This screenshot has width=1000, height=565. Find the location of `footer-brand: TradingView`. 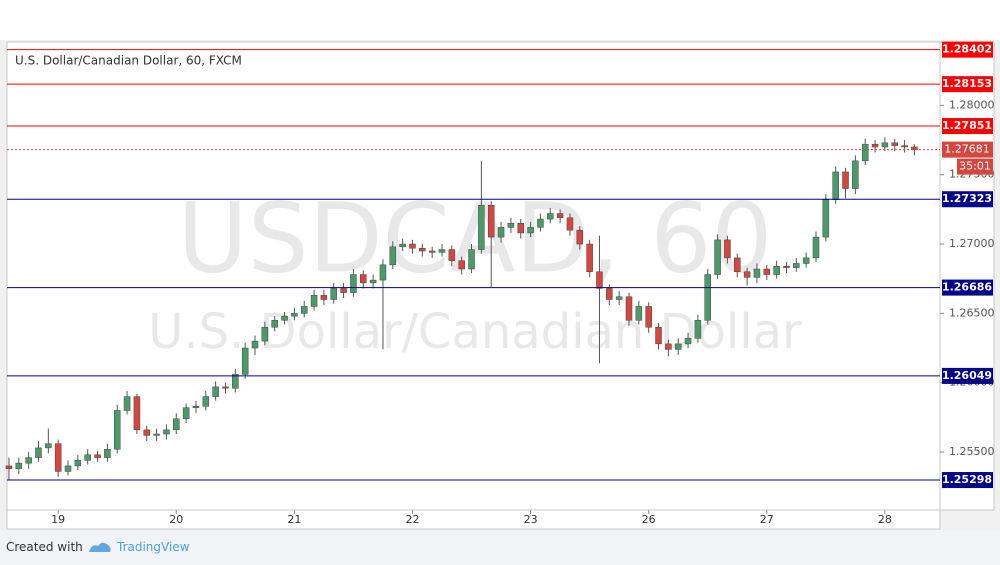

footer-brand: TradingView is located at coordinates (153, 547).